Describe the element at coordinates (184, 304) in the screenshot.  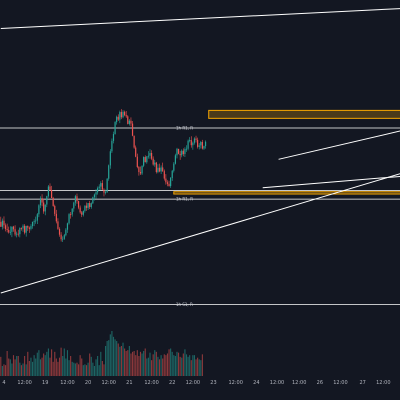
I see `level-label-3: 1h S1, R` at that location.